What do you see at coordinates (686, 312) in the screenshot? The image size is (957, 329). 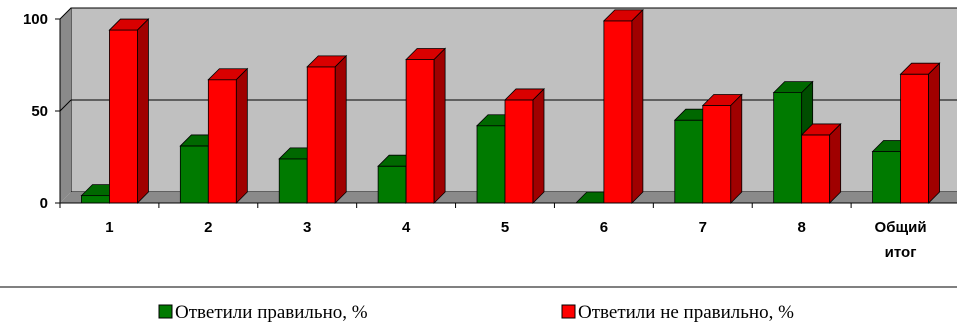 I see `legend-label: Ответили не правильно, %` at bounding box center [686, 312].